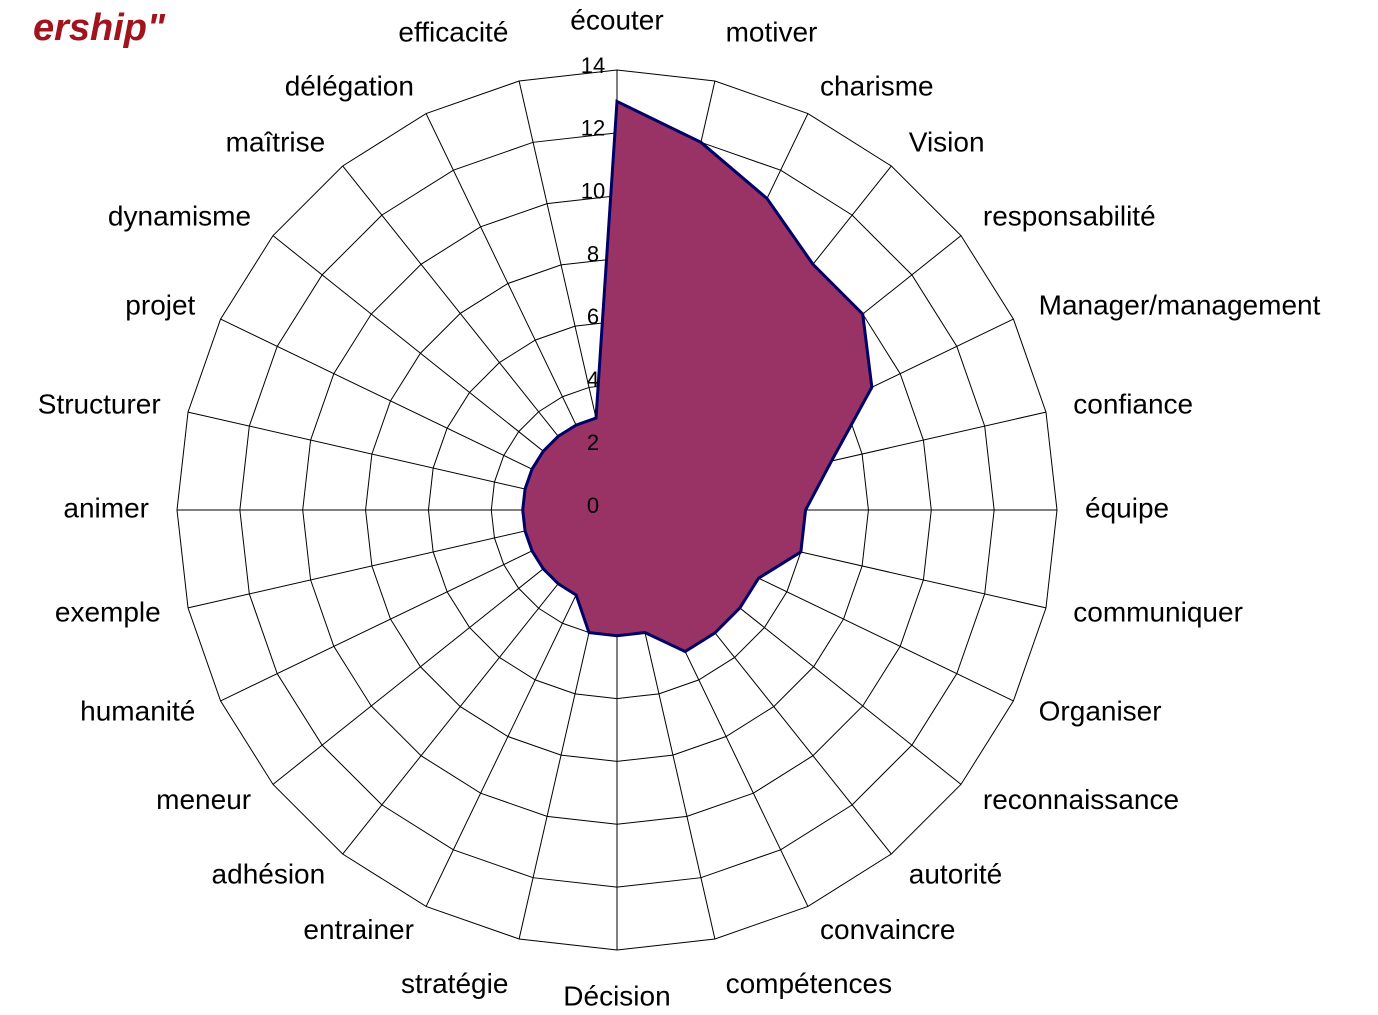  What do you see at coordinates (809, 983) in the screenshot?
I see `category-label: compétences` at bounding box center [809, 983].